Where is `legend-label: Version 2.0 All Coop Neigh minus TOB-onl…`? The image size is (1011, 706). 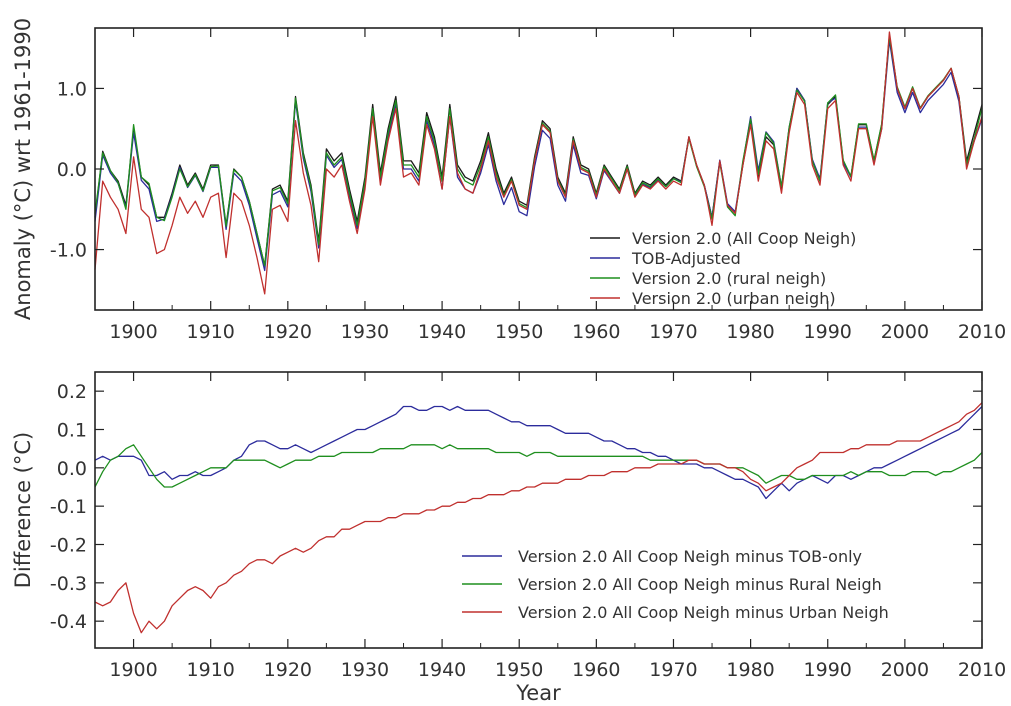 legend-label: Version 2.0 All Coop Neigh minus TOB-onl… is located at coordinates (690, 556).